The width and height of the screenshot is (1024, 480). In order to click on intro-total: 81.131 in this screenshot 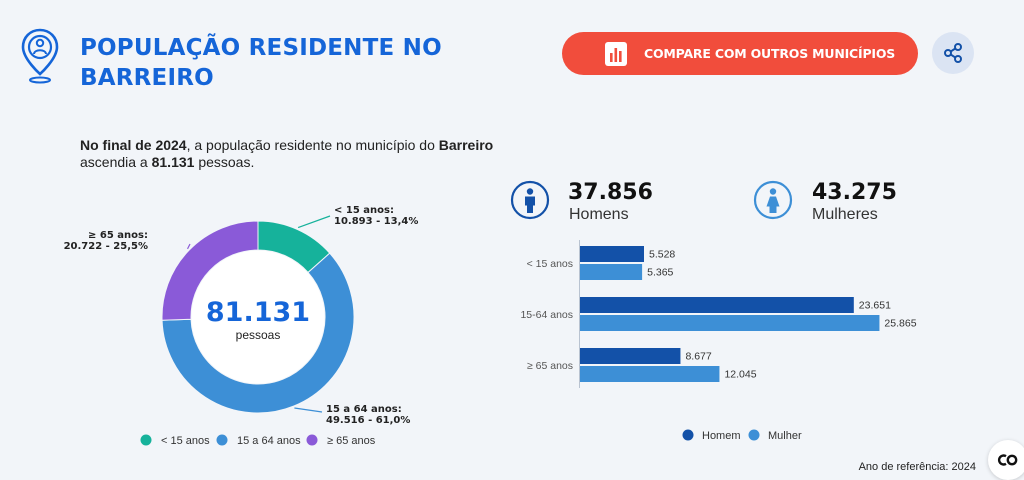, I will do `click(173, 162)`.